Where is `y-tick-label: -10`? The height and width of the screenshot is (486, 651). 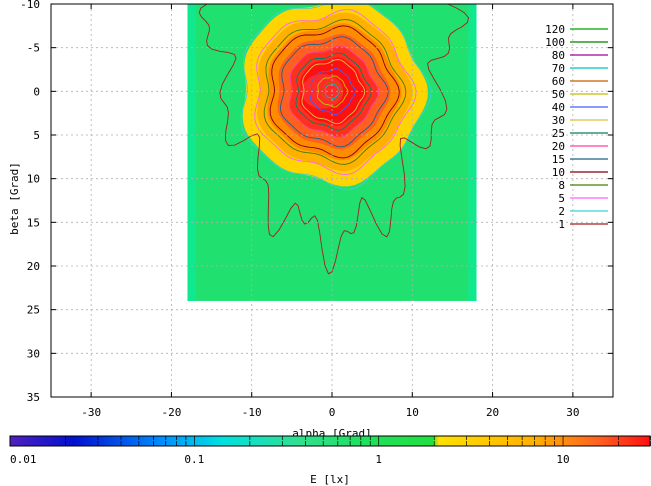
y-tick-label: -10 is located at coordinates (30, 5).